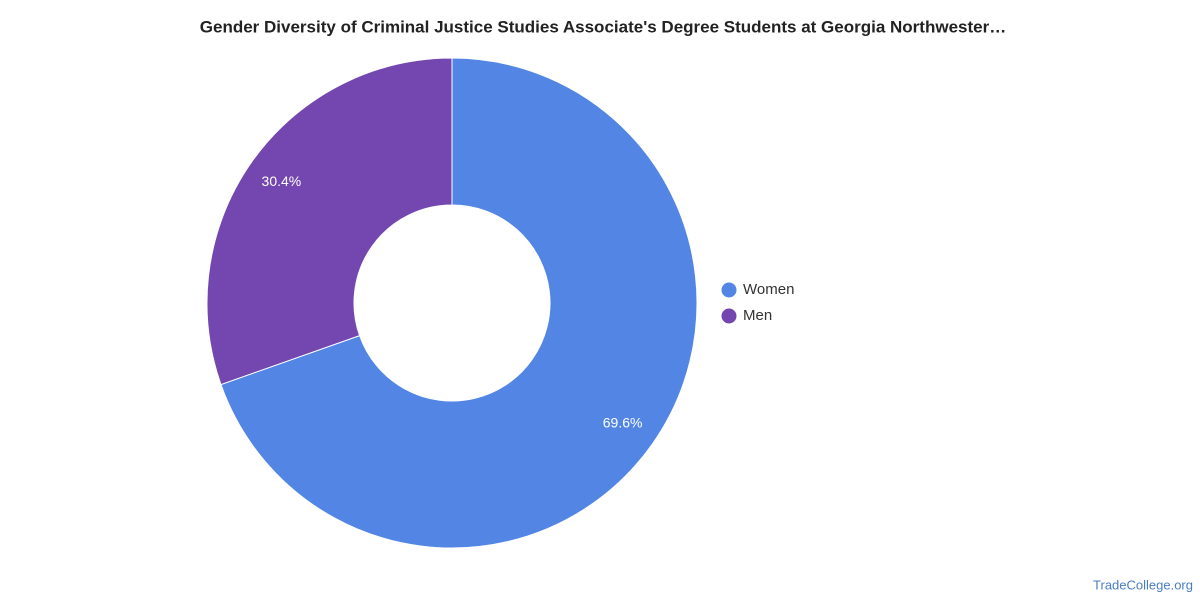  Describe the element at coordinates (757, 315) in the screenshot. I see `legend-label: Men` at that location.